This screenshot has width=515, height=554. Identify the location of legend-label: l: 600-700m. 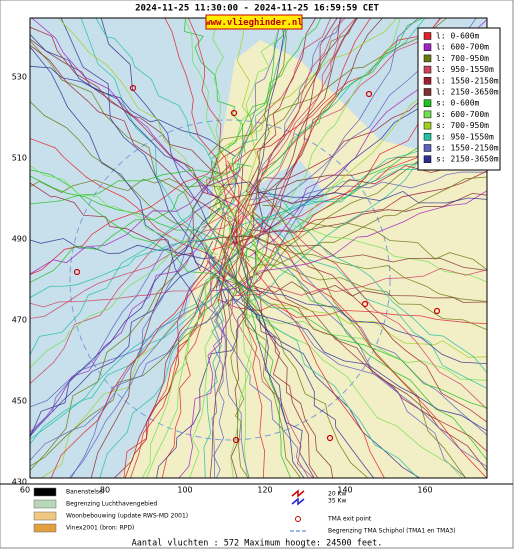
(462, 47).